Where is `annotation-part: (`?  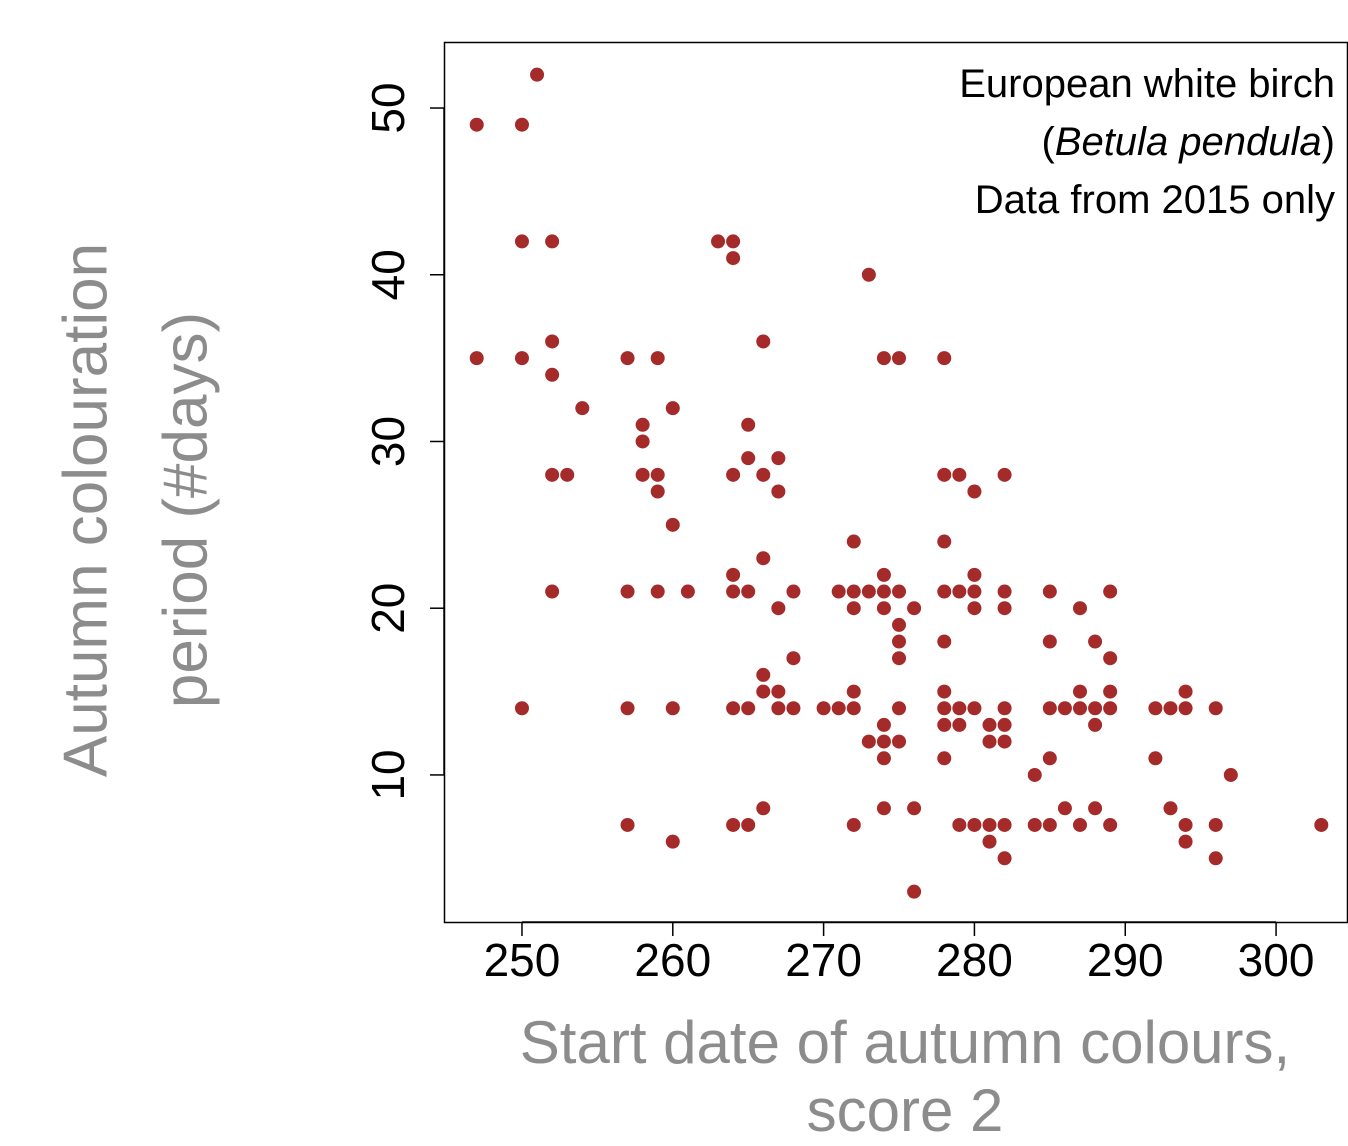
annotation-part: ( is located at coordinates (1048, 142).